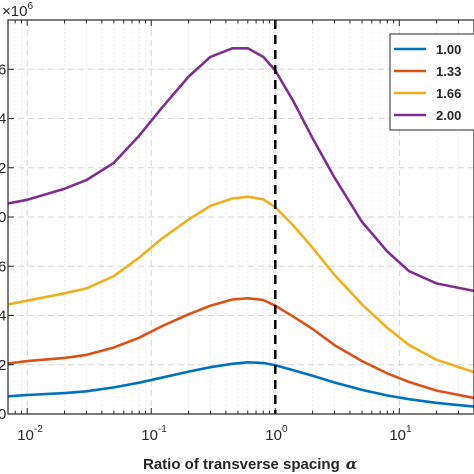 This screenshot has width=474, height=474. I want to click on x-tick-label: 10⁻¹, so click(154, 434).